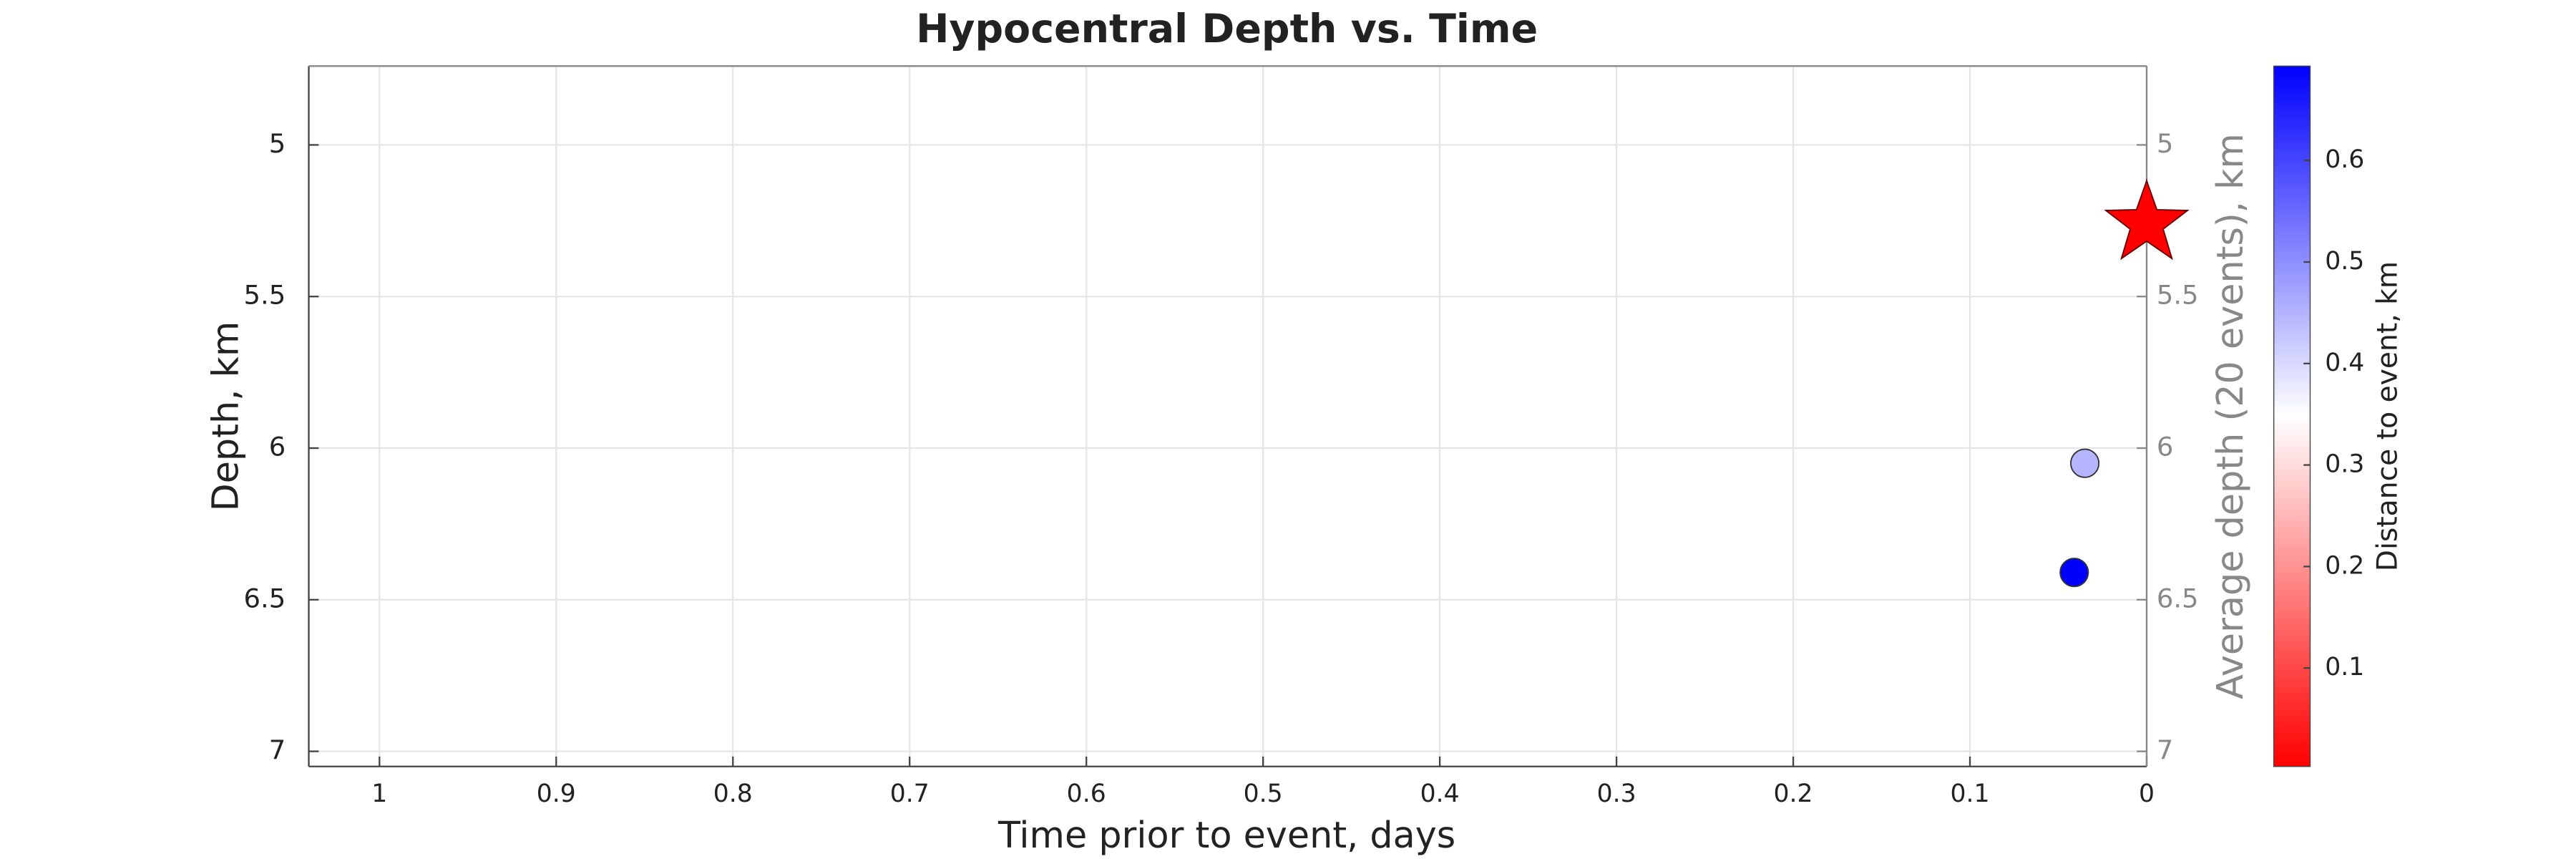 The width and height of the screenshot is (2576, 859). What do you see at coordinates (2147, 794) in the screenshot?
I see `x-tick-label: 0` at bounding box center [2147, 794].